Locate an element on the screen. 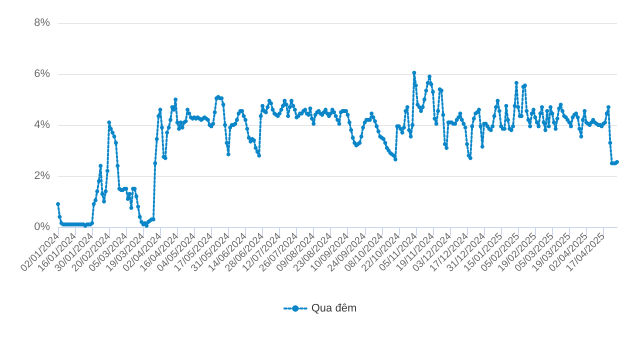  y-tick-label: 8% is located at coordinates (42, 23).